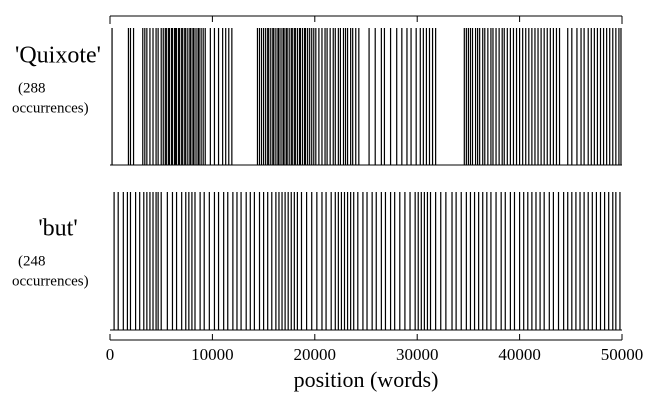 The height and width of the screenshot is (414, 662). What do you see at coordinates (519, 354) in the screenshot?
I see `x-tick-label: 40000` at bounding box center [519, 354].